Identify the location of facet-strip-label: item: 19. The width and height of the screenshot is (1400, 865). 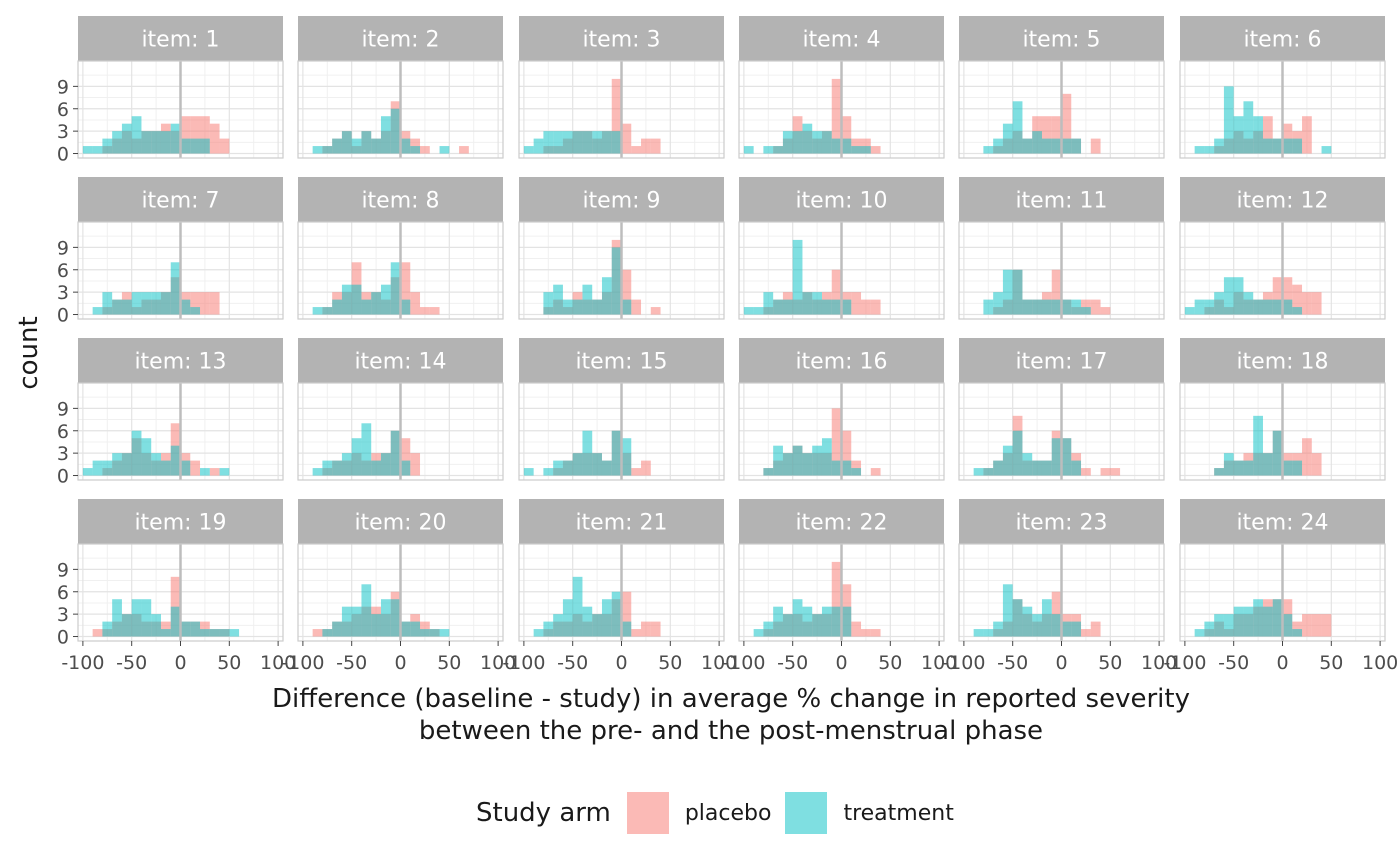
(180, 523).